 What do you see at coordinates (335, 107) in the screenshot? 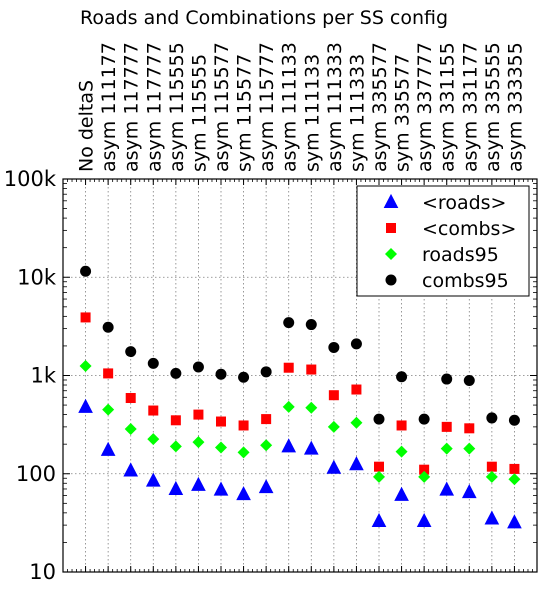
I see `x-tick-label: asym 111333` at bounding box center [335, 107].